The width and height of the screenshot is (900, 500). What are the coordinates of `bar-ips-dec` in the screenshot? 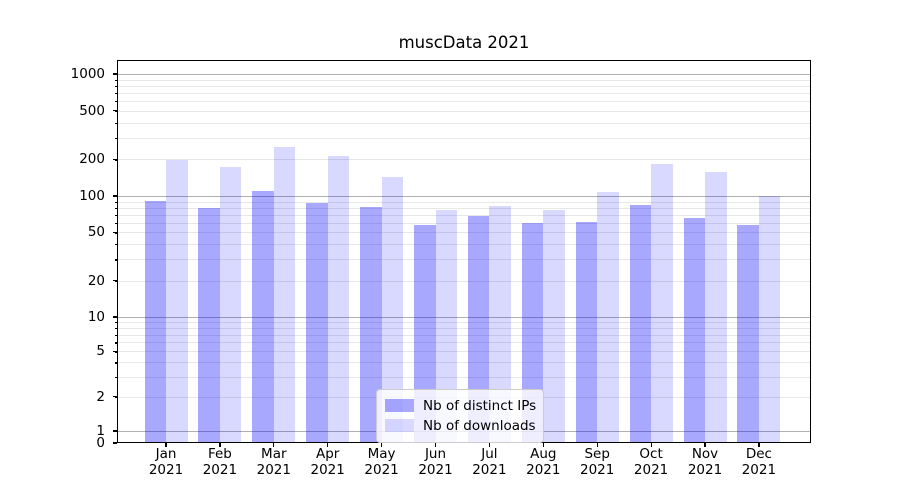 It's located at (748, 333).